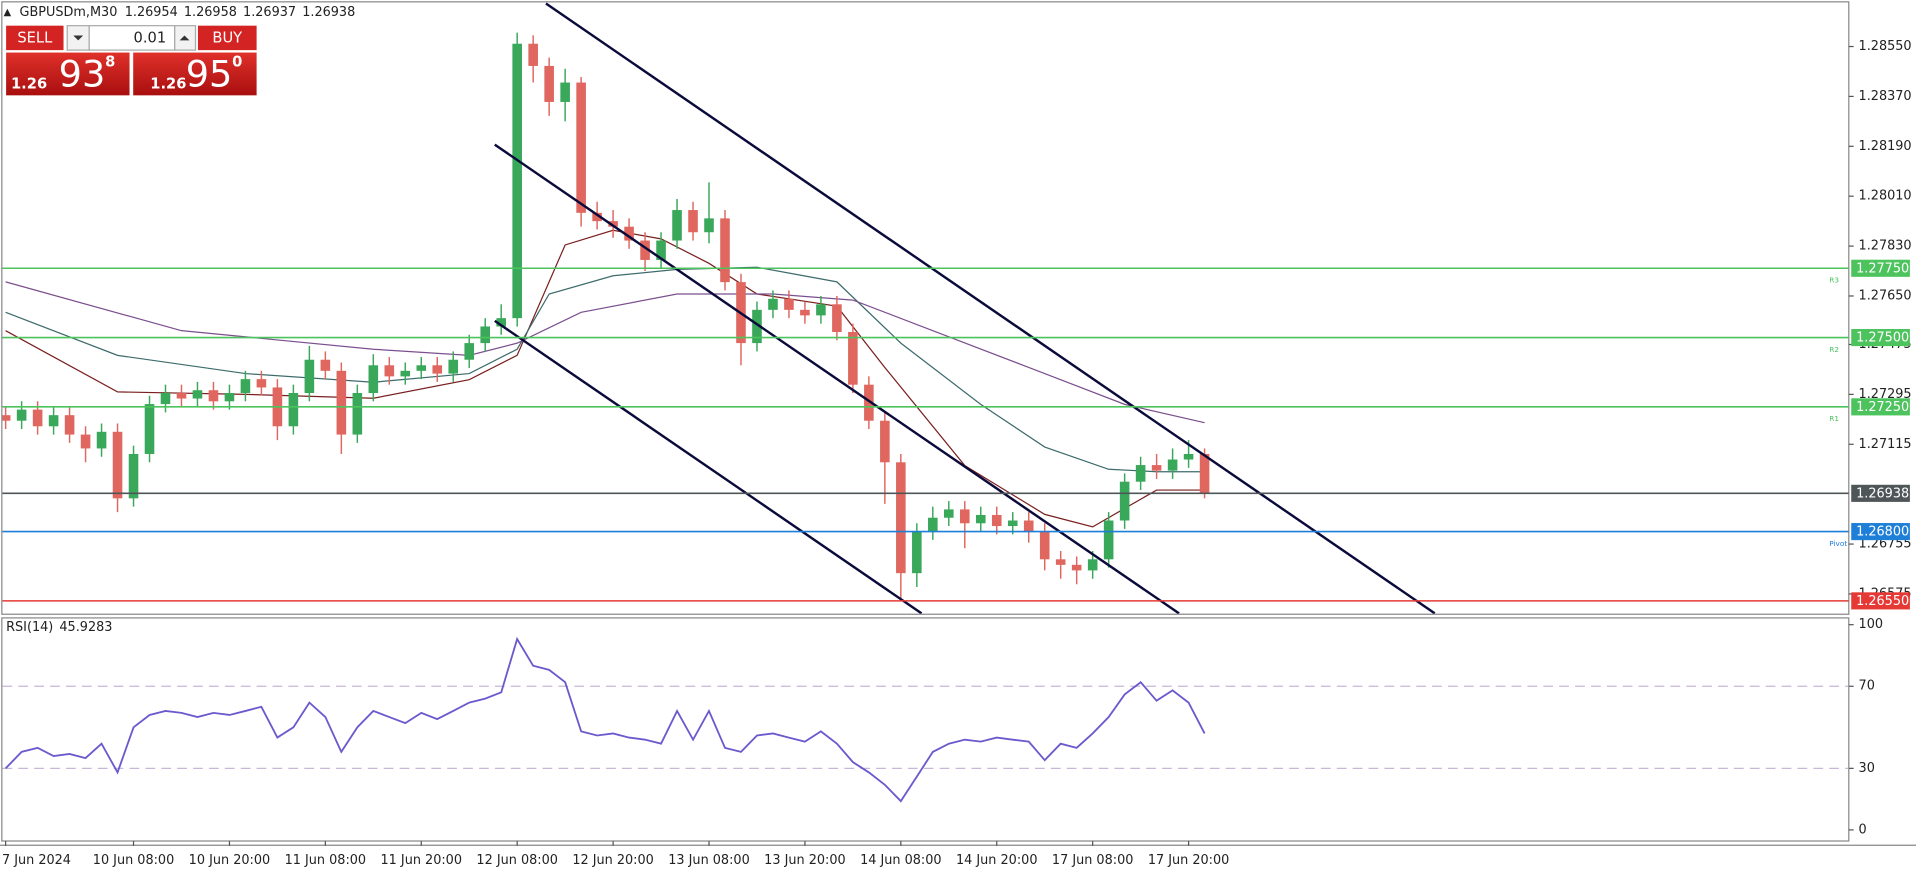  Describe the element at coordinates (708, 466) in the screenshot. I see `trend-line` at that location.